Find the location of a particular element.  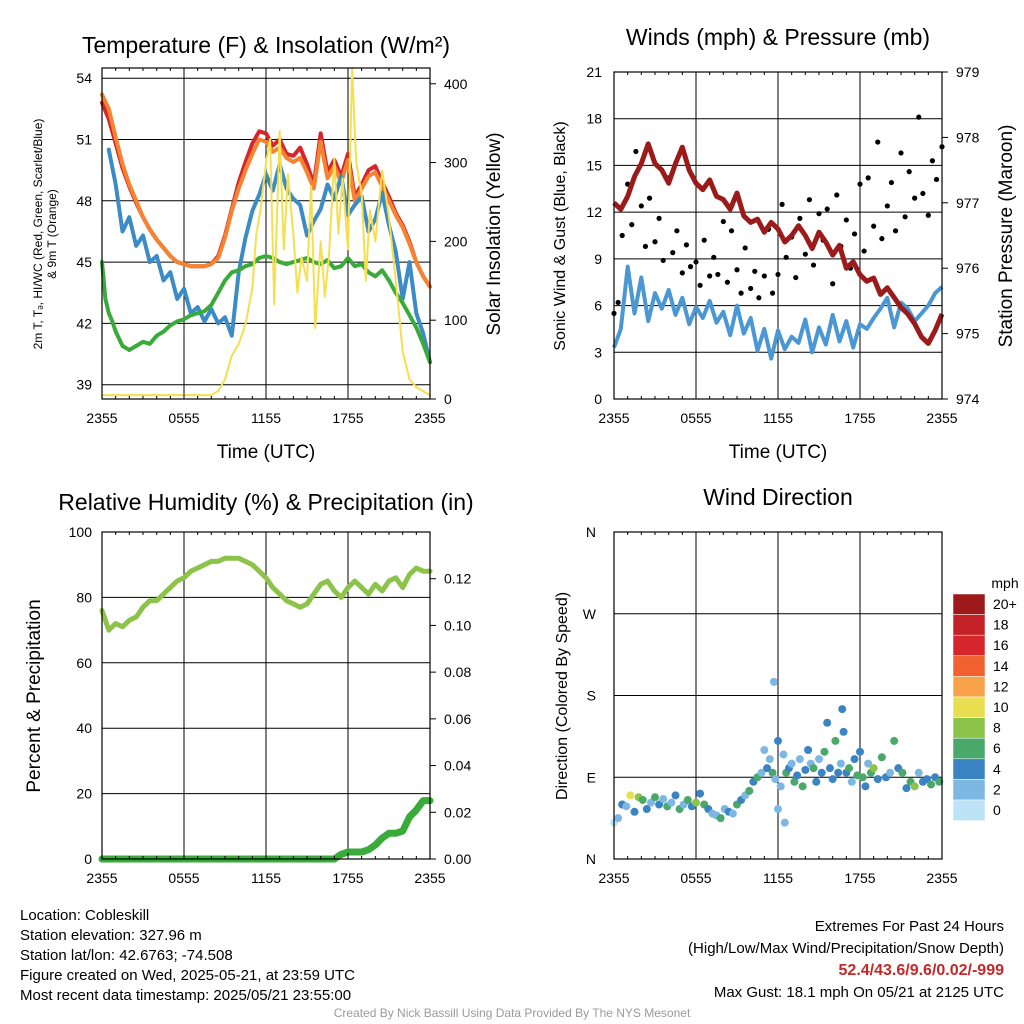

y-axis-label: Direction (Colored By Speed) is located at coordinates (562, 696).